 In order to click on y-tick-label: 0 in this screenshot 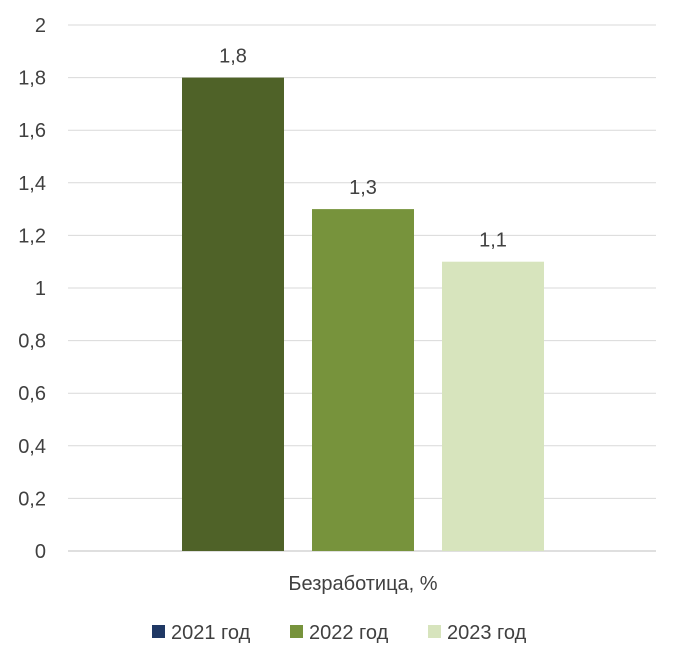, I will do `click(40, 552)`.